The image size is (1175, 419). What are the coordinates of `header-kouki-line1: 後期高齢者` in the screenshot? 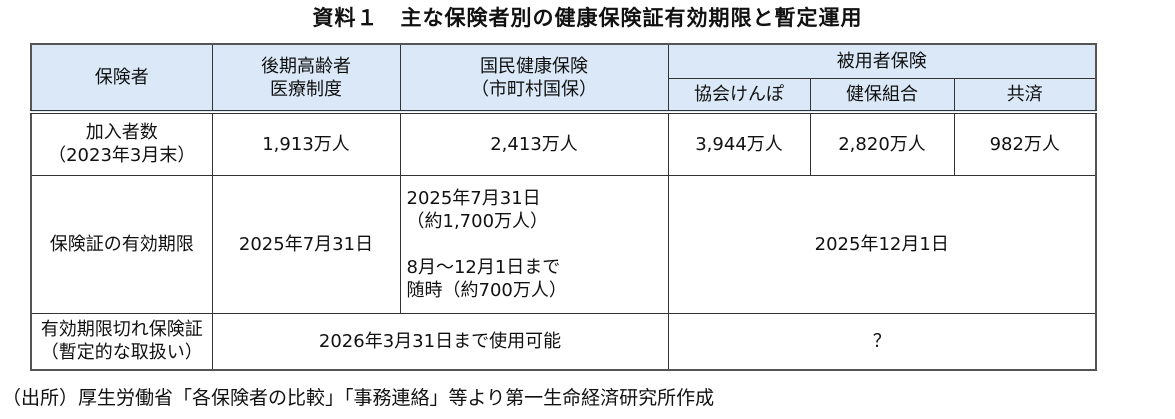 It's located at (306, 66).